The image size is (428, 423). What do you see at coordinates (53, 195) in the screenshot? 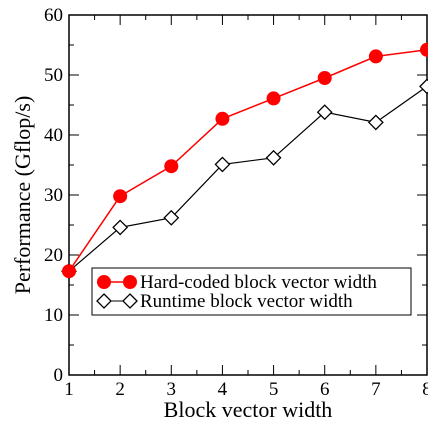
I see `y-tick-label: 30` at bounding box center [53, 195].